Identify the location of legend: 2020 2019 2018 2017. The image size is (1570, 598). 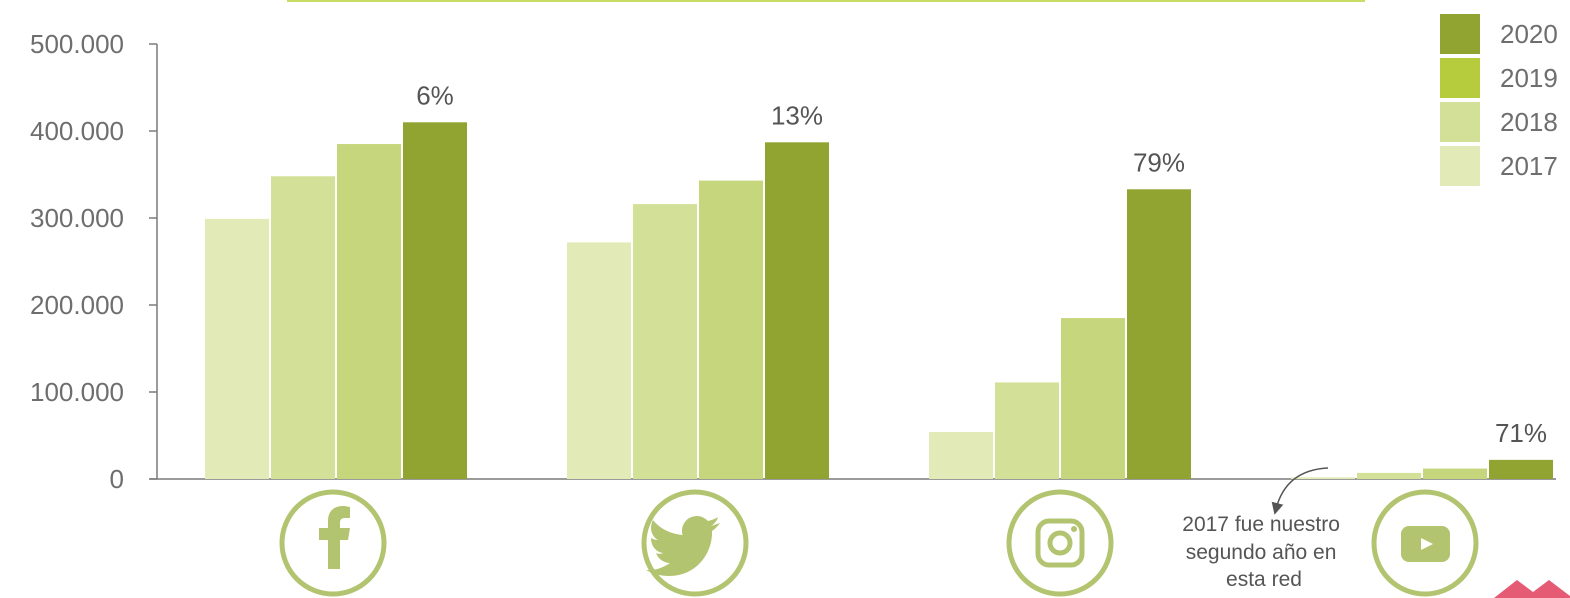
(1499, 100).